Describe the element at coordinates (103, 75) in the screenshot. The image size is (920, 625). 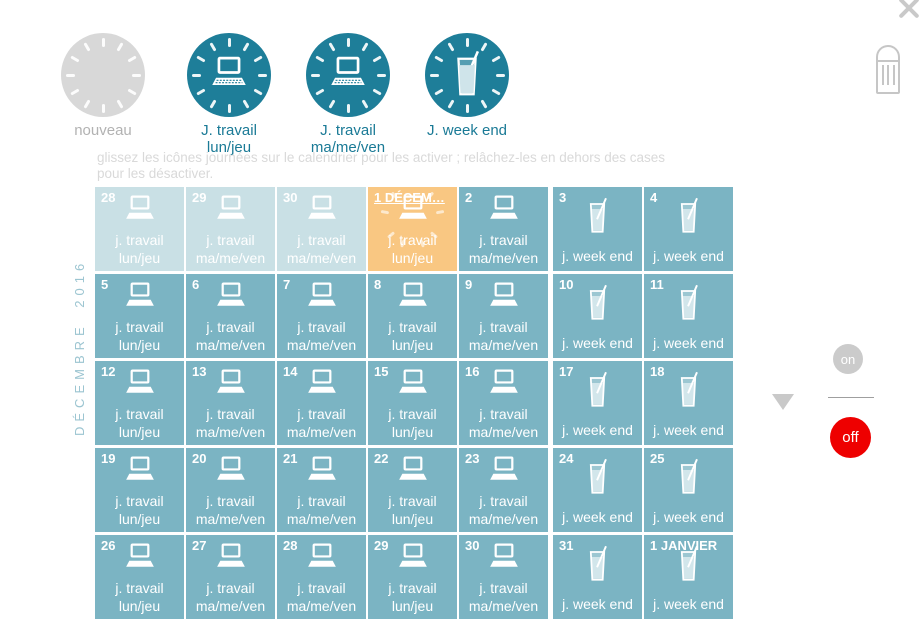
I see `dial-icon-nouveau` at that location.